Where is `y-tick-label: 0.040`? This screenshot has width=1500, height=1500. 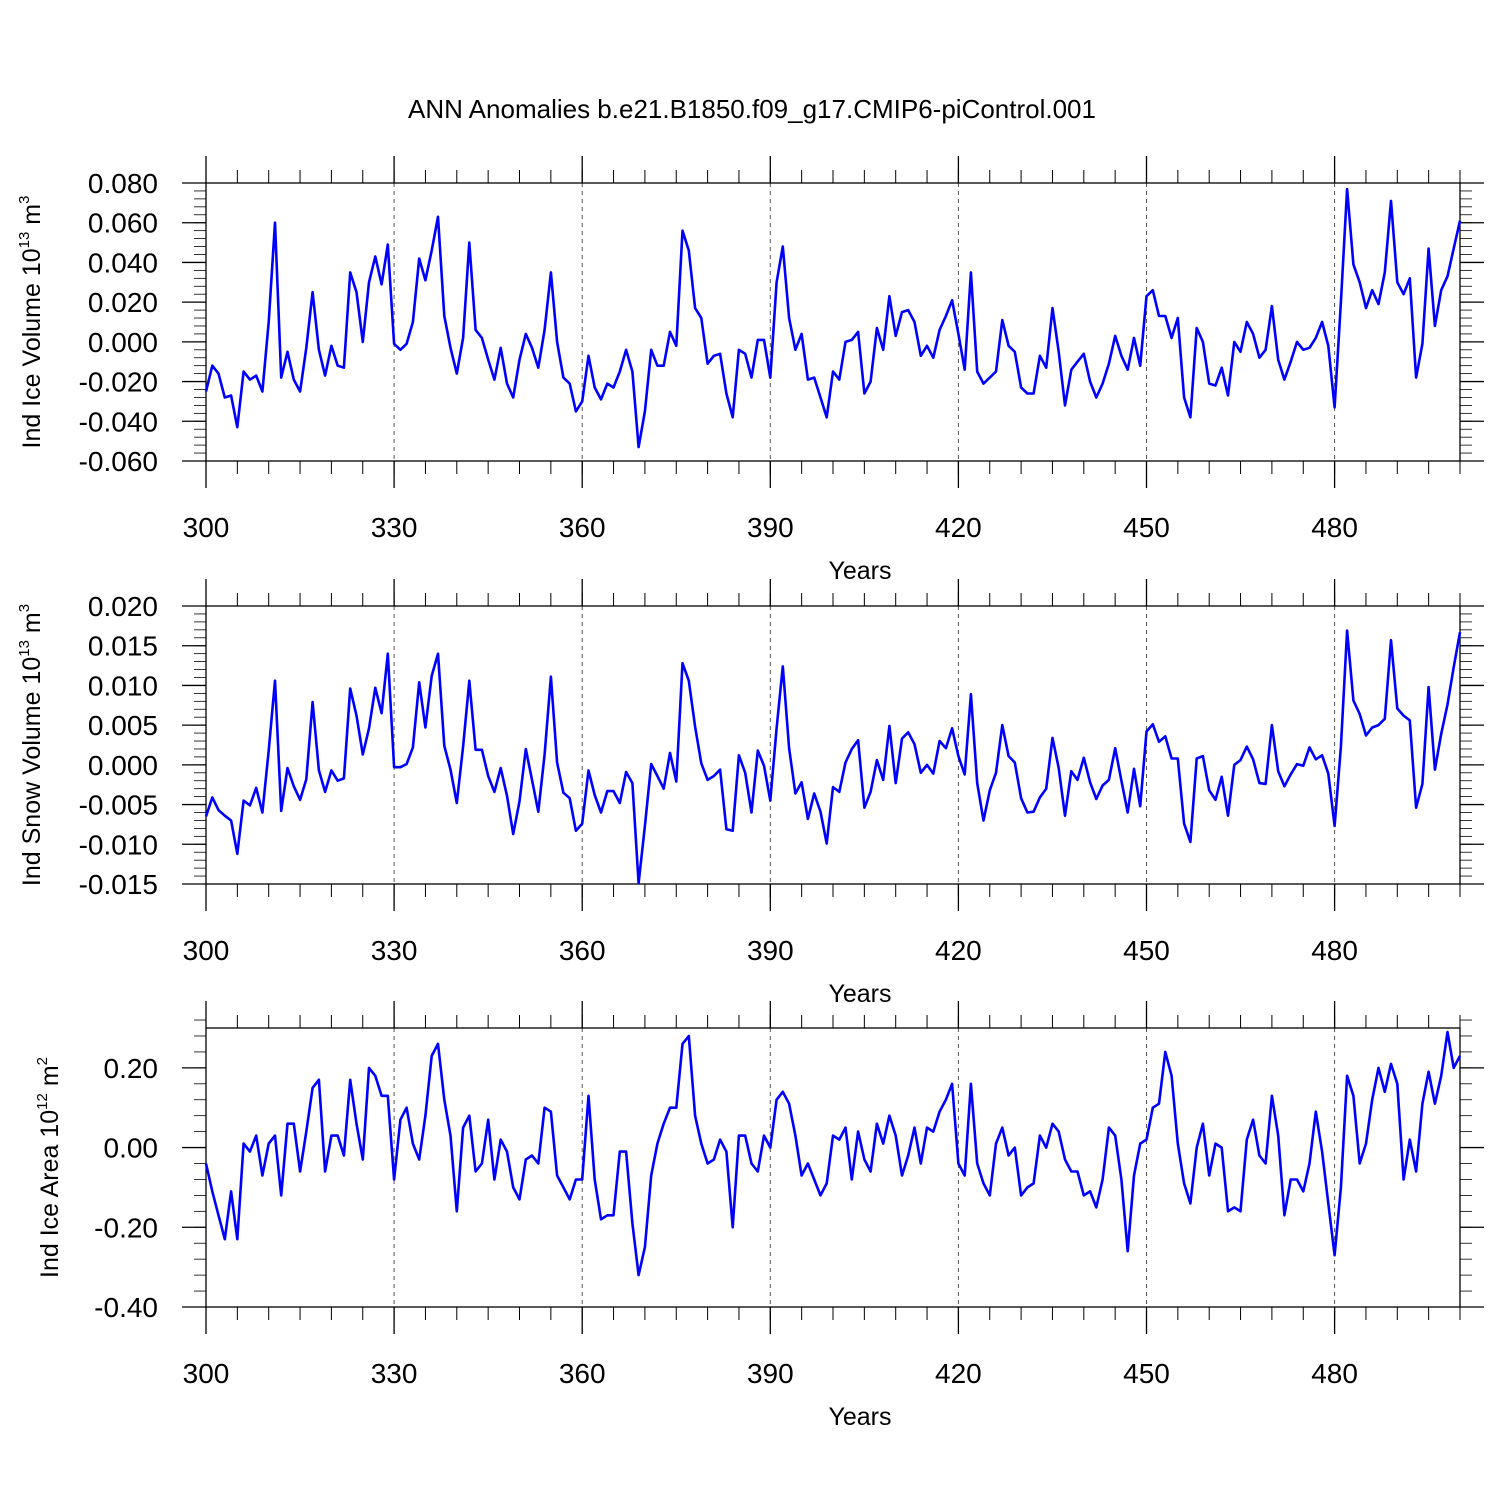
y-tick-label: 0.040 is located at coordinates (123, 262).